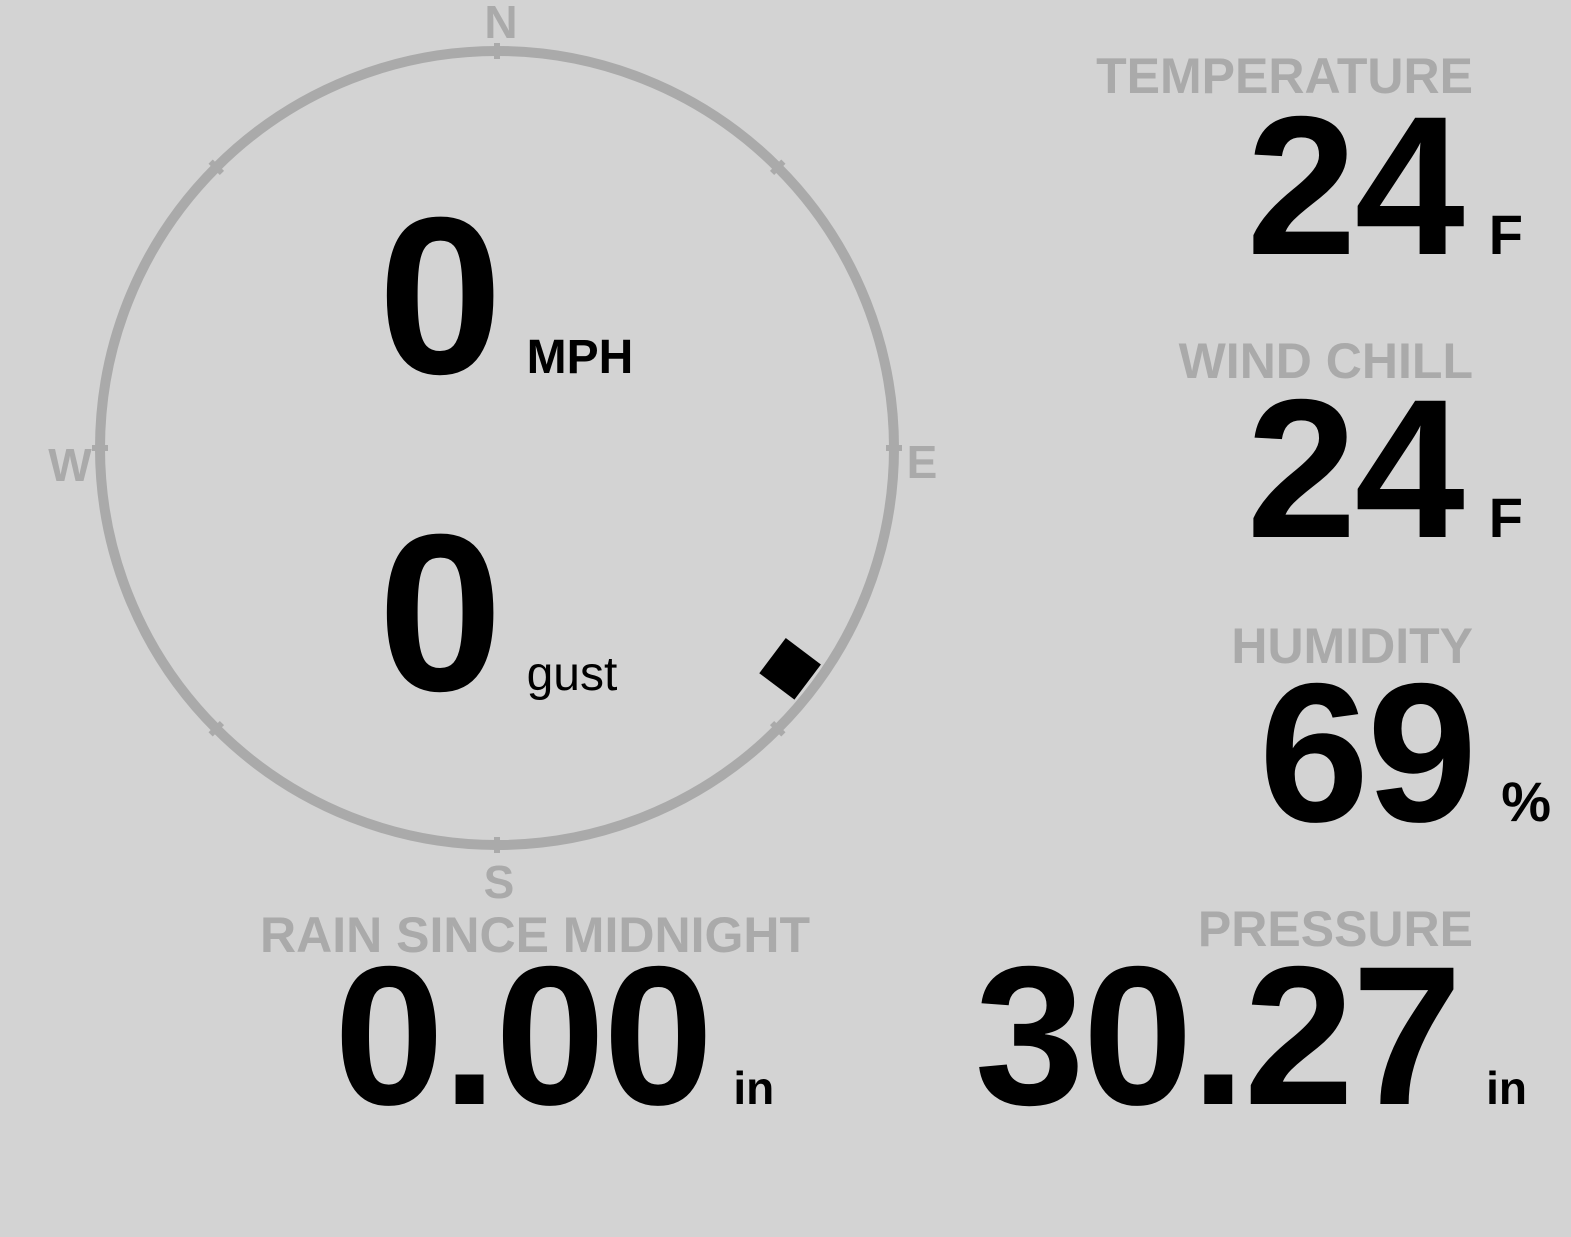  Describe the element at coordinates (790, 669) in the screenshot. I see `wind-direction-needle` at that location.